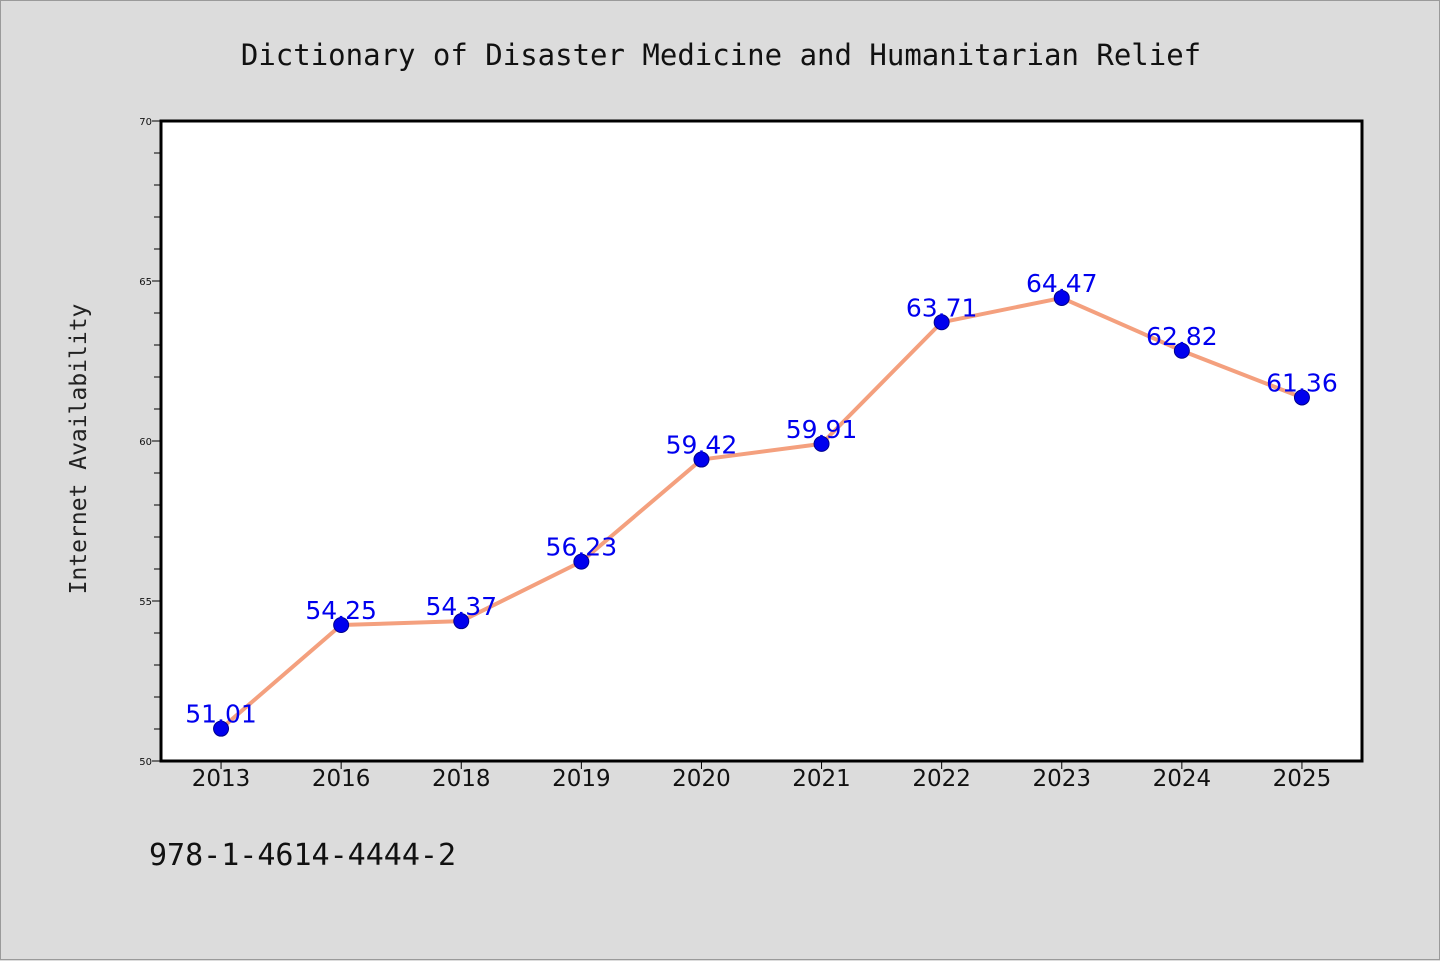  I want to click on footer-isbn: 978-1-4614-4444-2, so click(302, 855).